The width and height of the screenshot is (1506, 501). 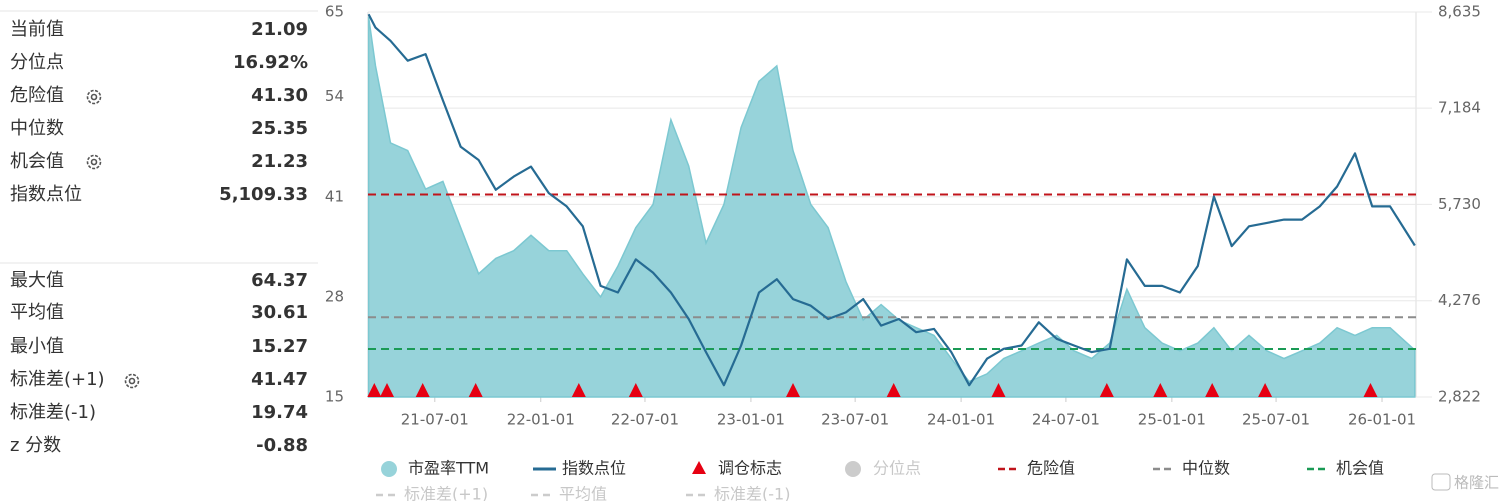 What do you see at coordinates (1459, 108) in the screenshot?
I see `y2-tick-label: 7,184` at bounding box center [1459, 108].